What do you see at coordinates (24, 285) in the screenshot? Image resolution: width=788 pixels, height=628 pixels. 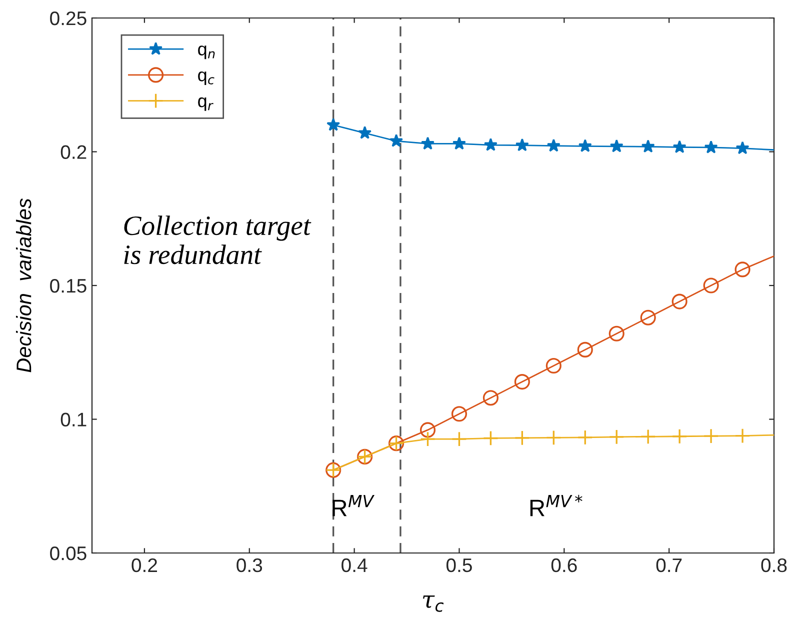 I see `y-axis-title: Decision variables` at bounding box center [24, 285].